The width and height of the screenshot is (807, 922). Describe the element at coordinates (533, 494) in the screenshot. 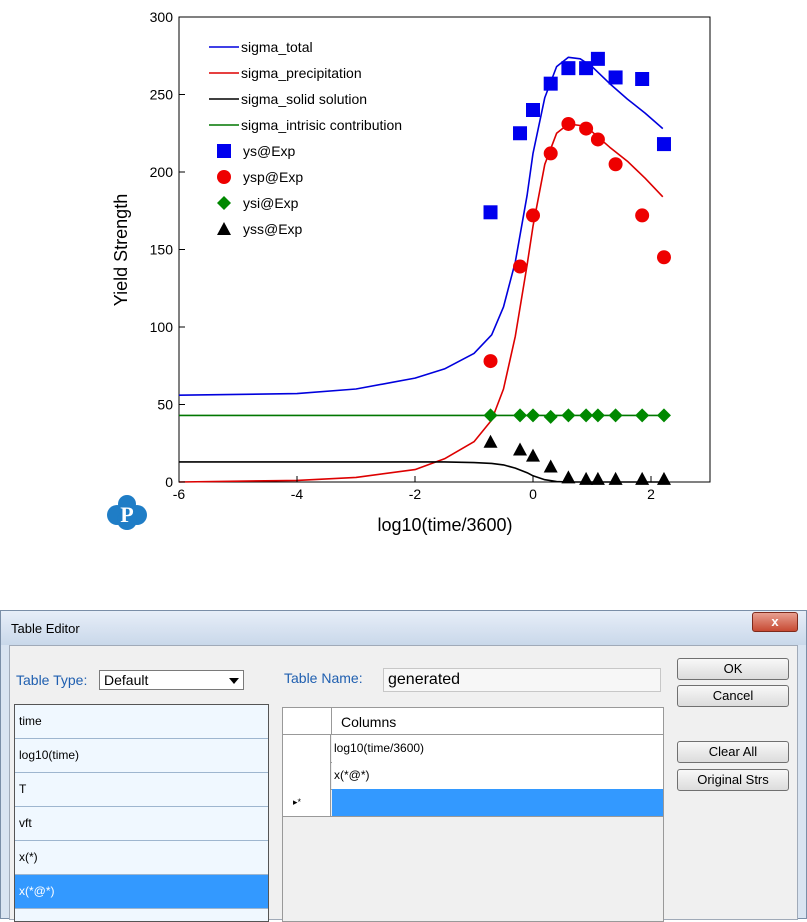

I see `x-tick-label: 0` at that location.